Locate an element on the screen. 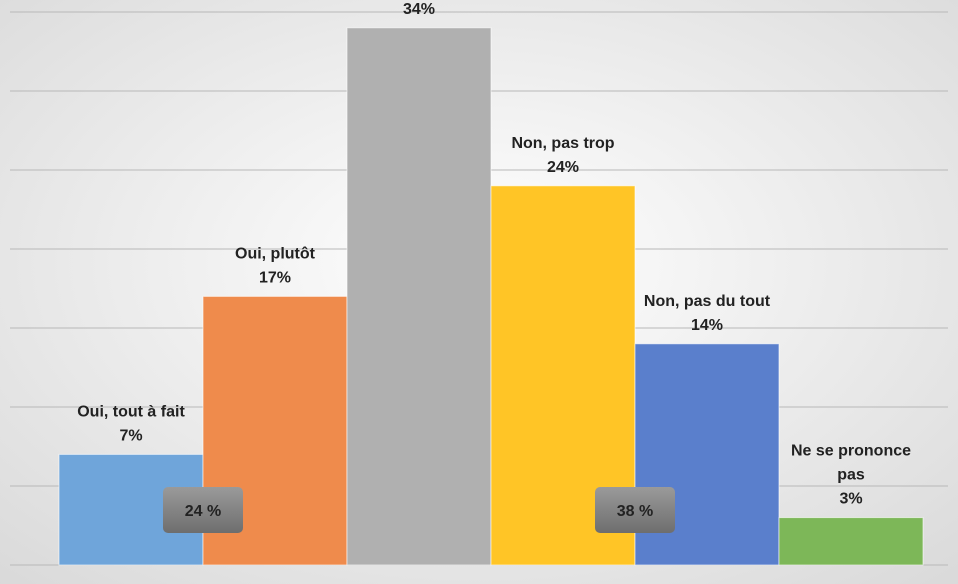 Image resolution: width=958 pixels, height=584 pixels. value-label: 34% is located at coordinates (419, 9).